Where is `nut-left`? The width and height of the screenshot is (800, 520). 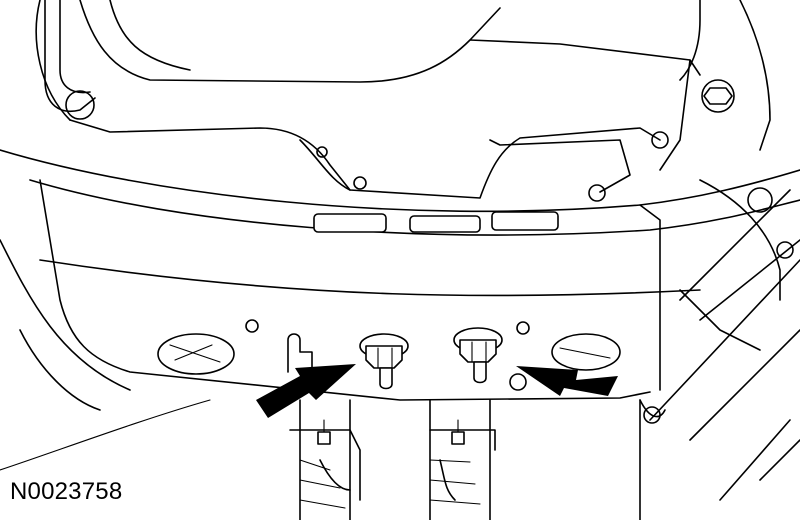
nut-left is located at coordinates (384, 361).